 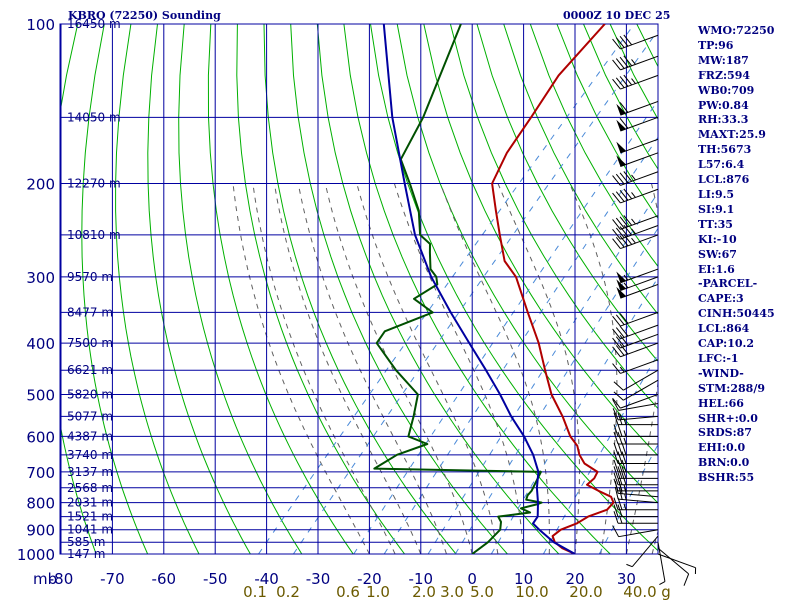 I want to click on index-line: -WIND-, so click(x=721, y=373).